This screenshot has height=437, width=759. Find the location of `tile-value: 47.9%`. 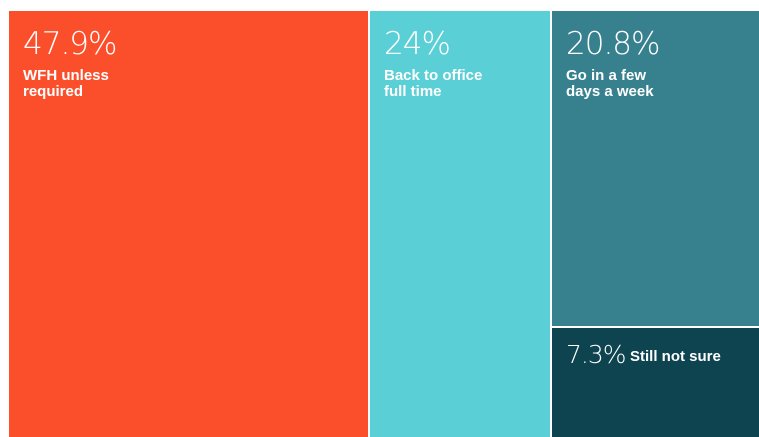

tile-value: 47.9% is located at coordinates (70, 44).